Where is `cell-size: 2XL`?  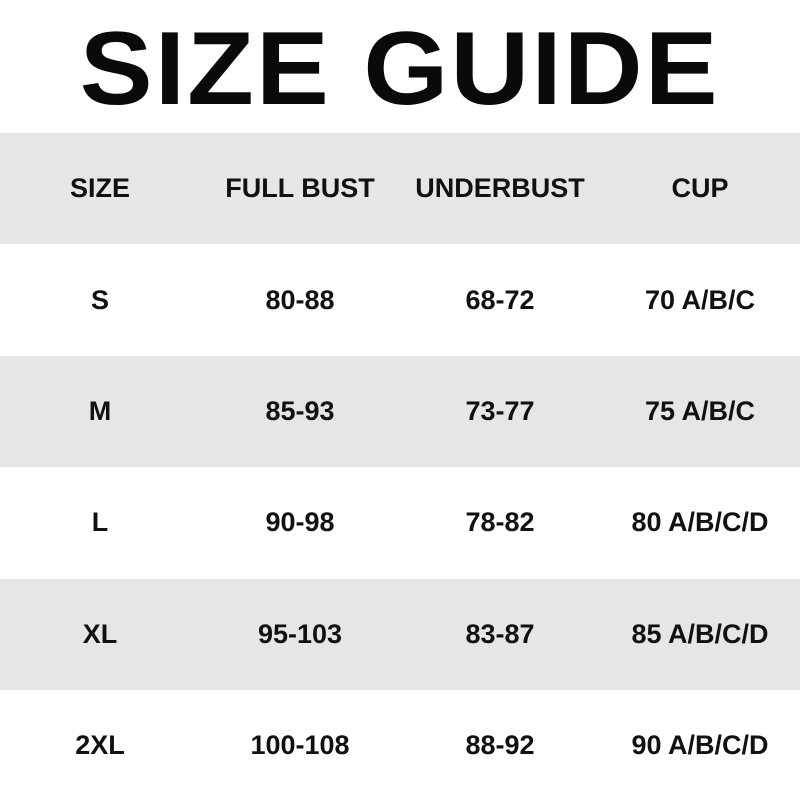
cell-size: 2XL is located at coordinates (100, 745).